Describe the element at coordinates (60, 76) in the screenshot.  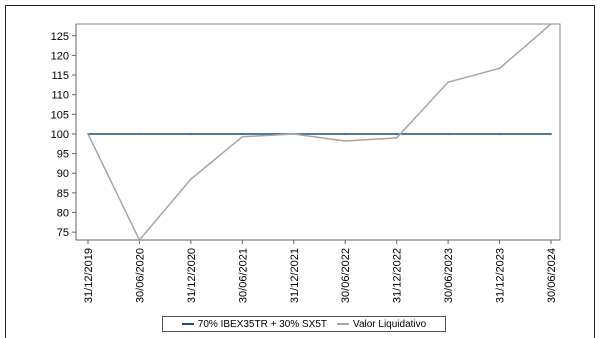
I see `y-tick-label-115: 115` at that location.